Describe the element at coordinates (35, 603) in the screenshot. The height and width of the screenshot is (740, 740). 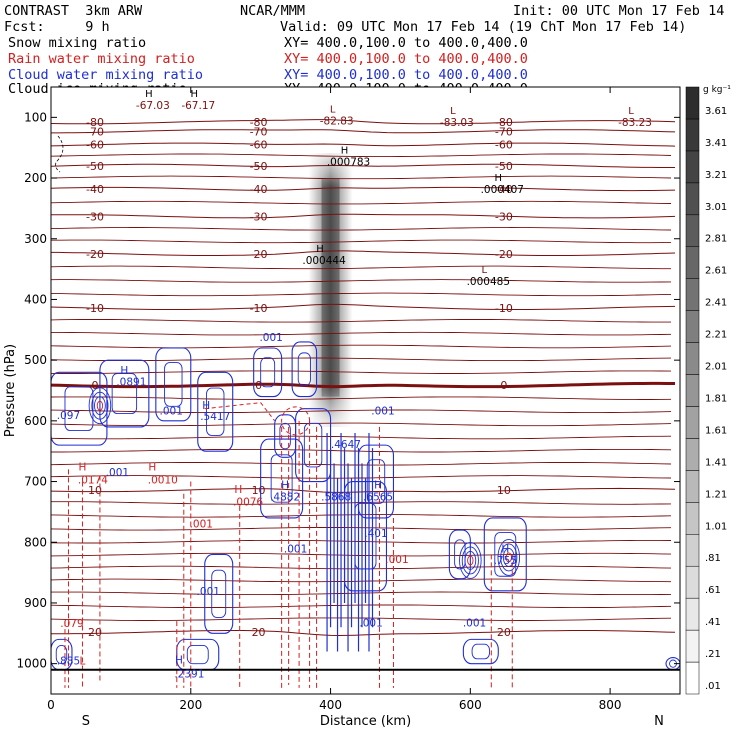
I see `y-tick-label: 900` at that location.